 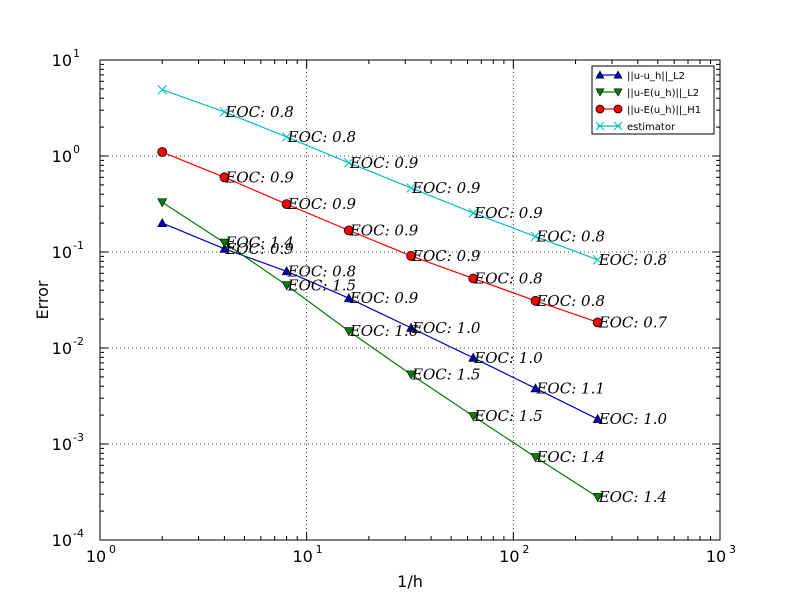 What do you see at coordinates (569, 388) in the screenshot?
I see `eoc-label: EOC: 1.1` at bounding box center [569, 388].